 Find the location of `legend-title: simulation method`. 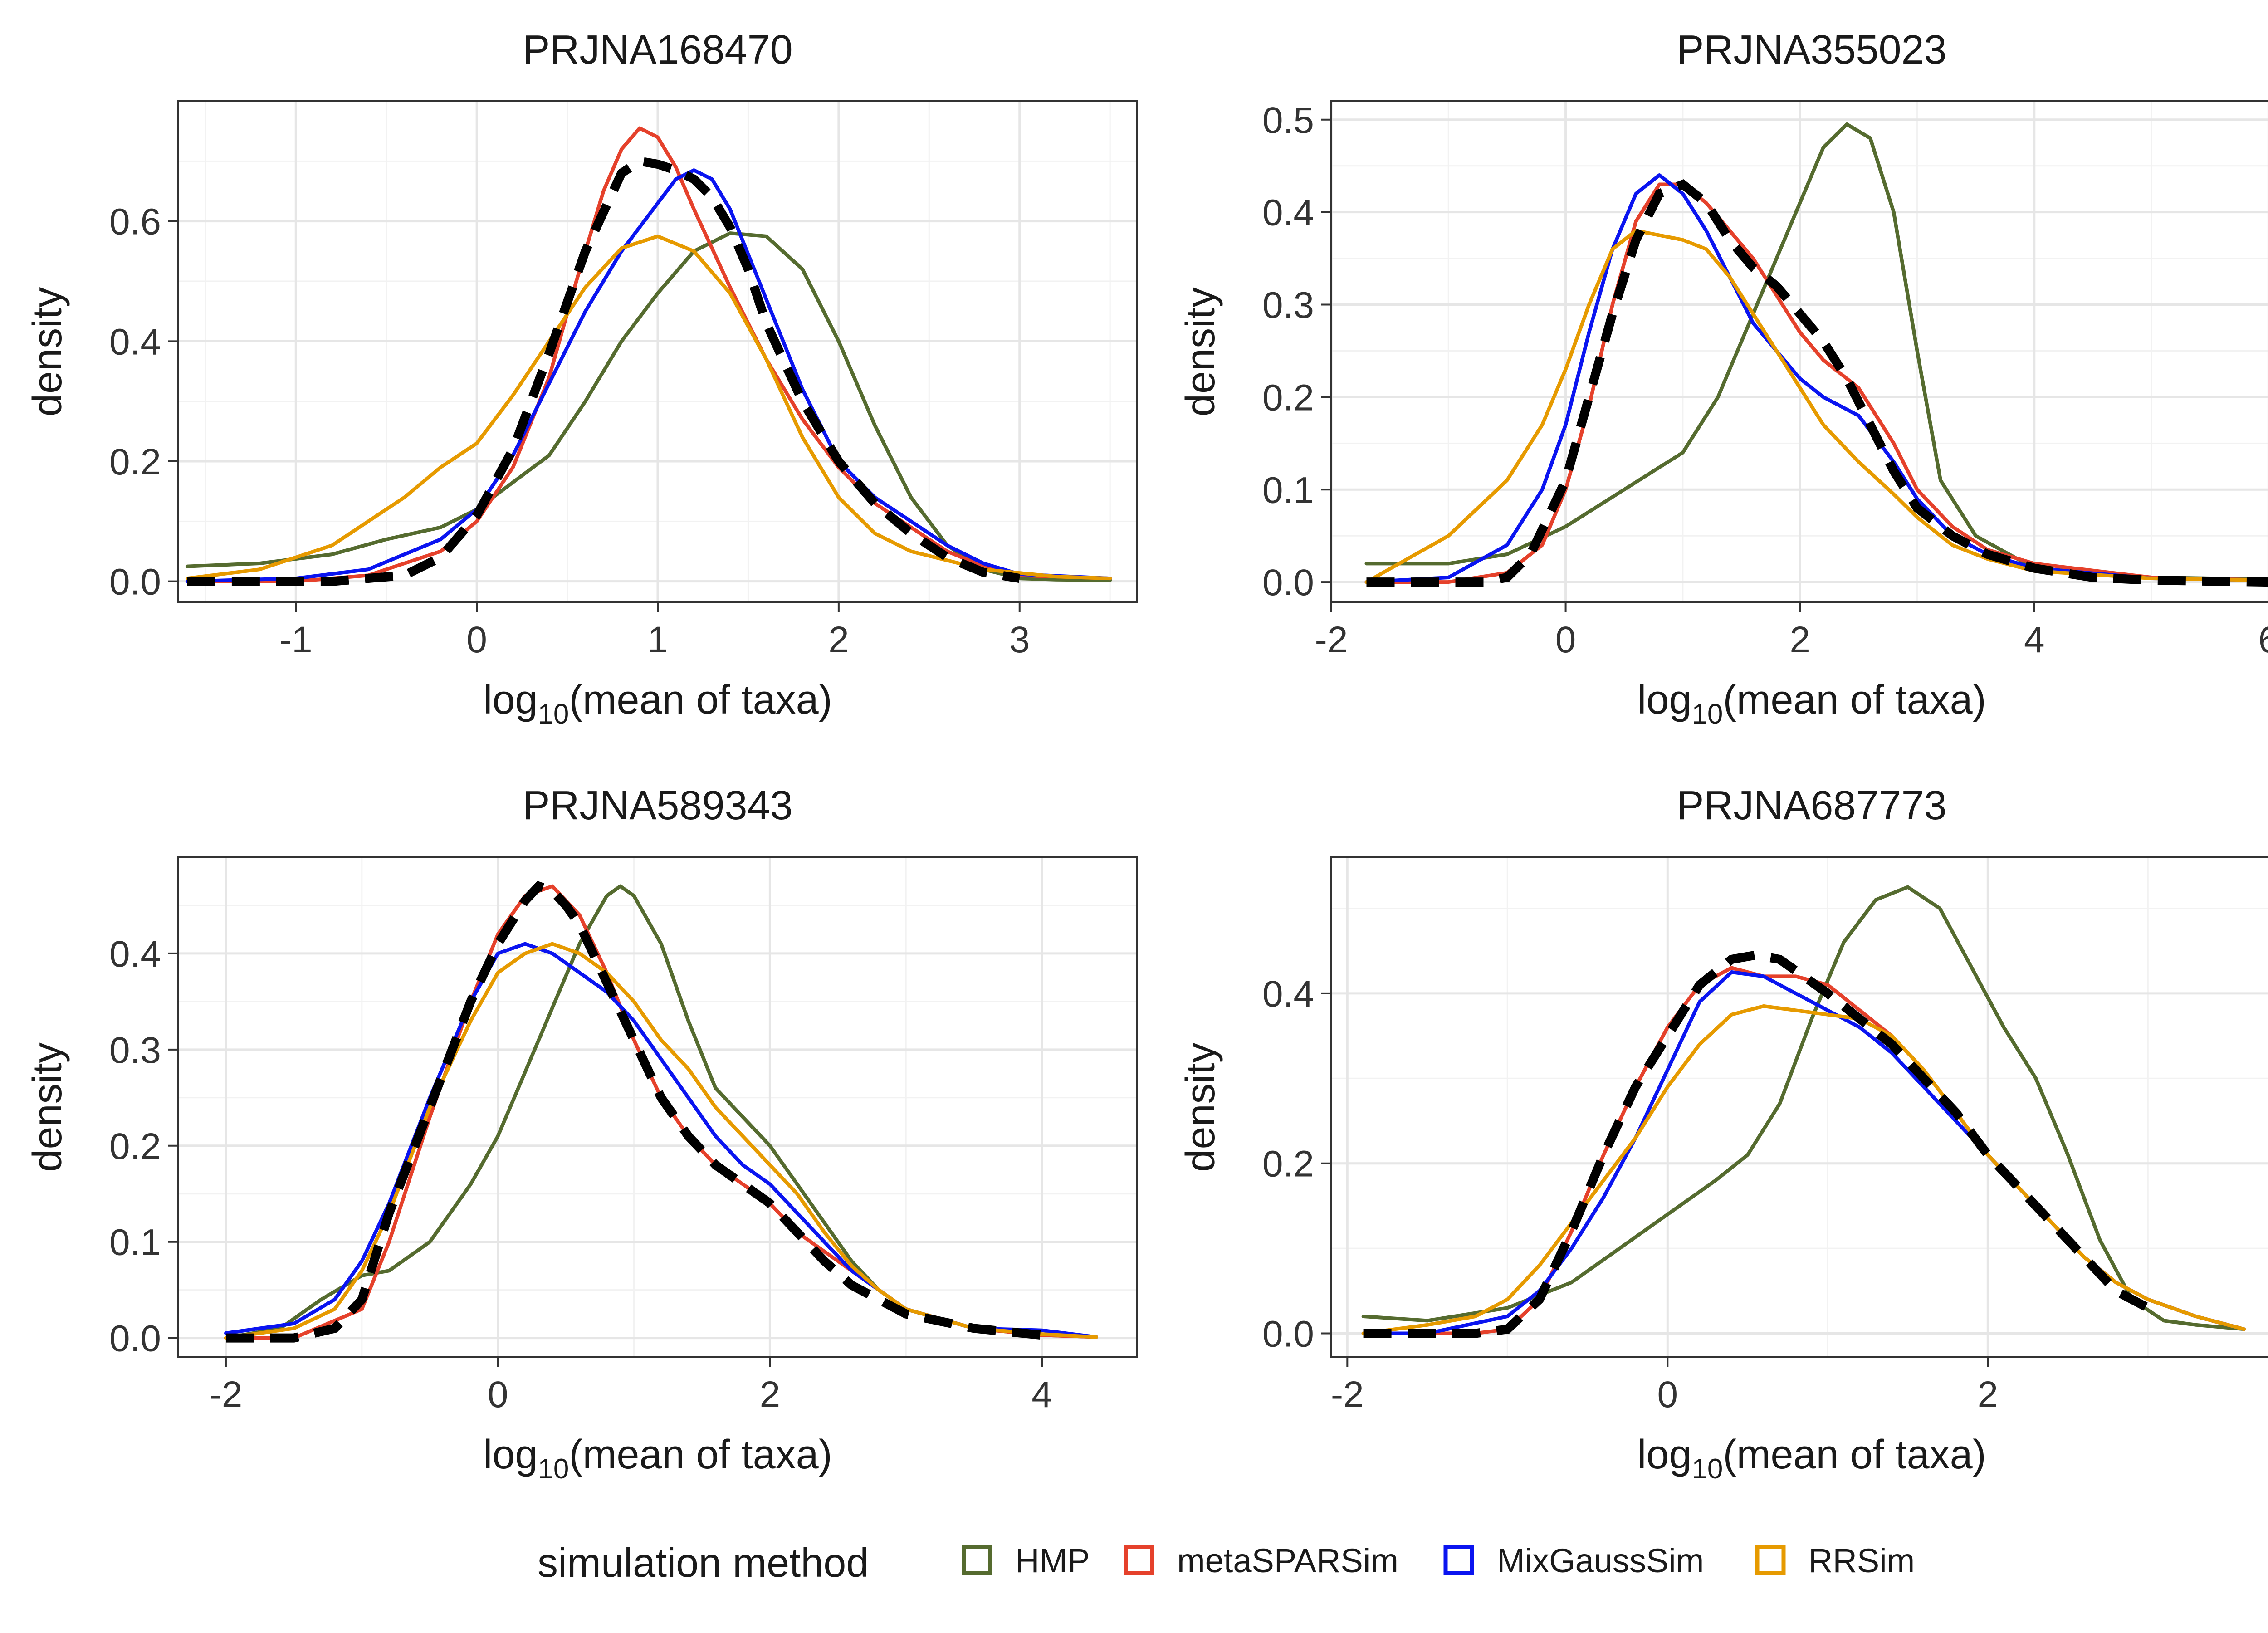

legend-title: simulation method is located at coordinates (704, 1563).